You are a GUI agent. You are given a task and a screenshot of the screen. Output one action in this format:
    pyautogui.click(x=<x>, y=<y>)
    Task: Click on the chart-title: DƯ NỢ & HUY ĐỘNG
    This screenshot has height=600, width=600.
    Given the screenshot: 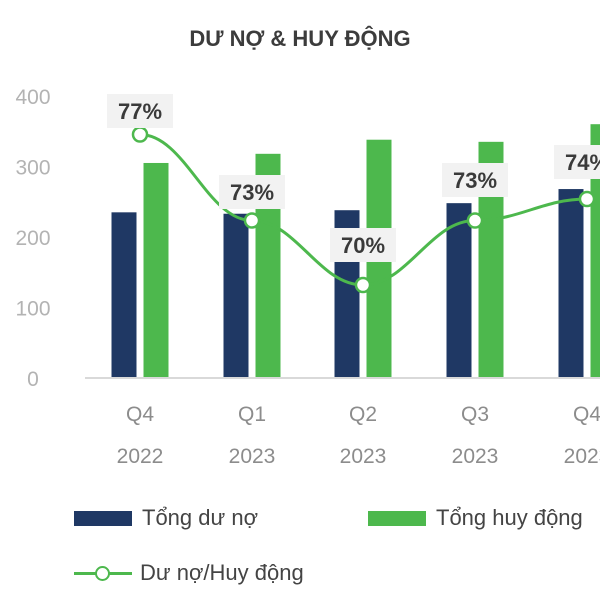 What is the action you would take?
    pyautogui.click(x=300, y=38)
    